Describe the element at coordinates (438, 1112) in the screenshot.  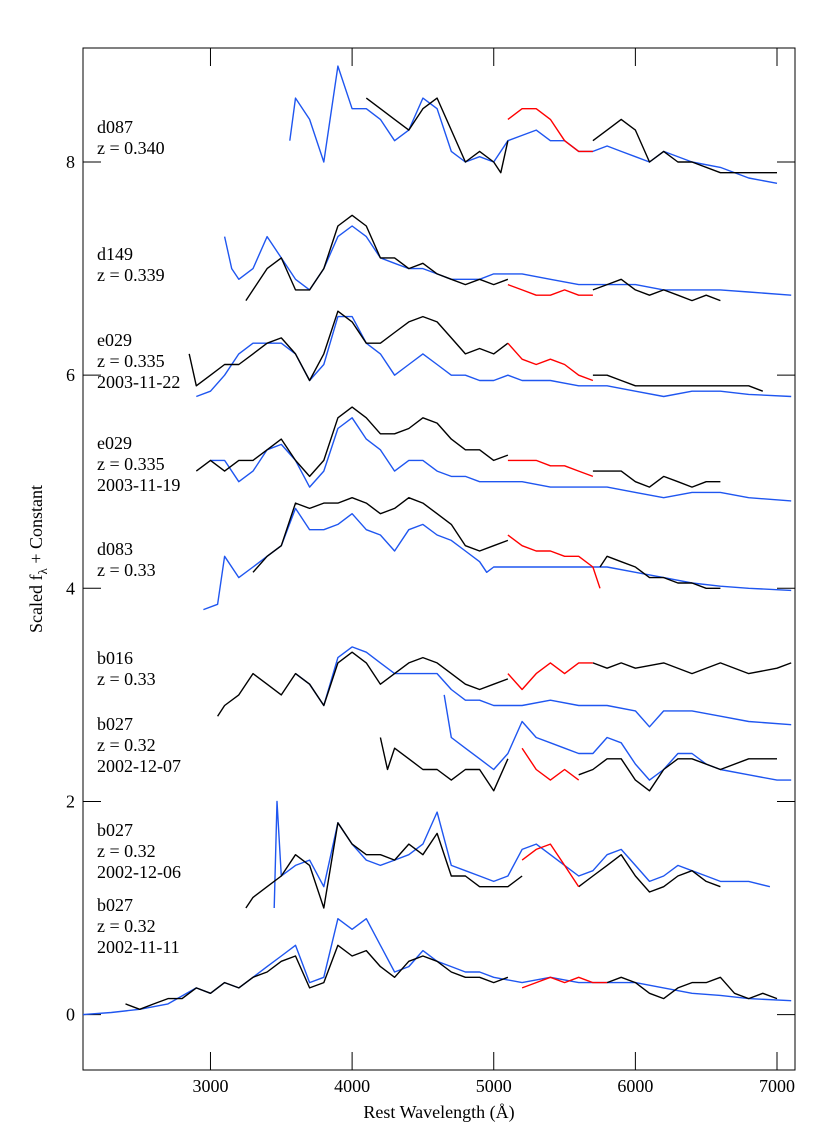
I see `x-axis-label: Rest Wavelength (Å)` at that location.